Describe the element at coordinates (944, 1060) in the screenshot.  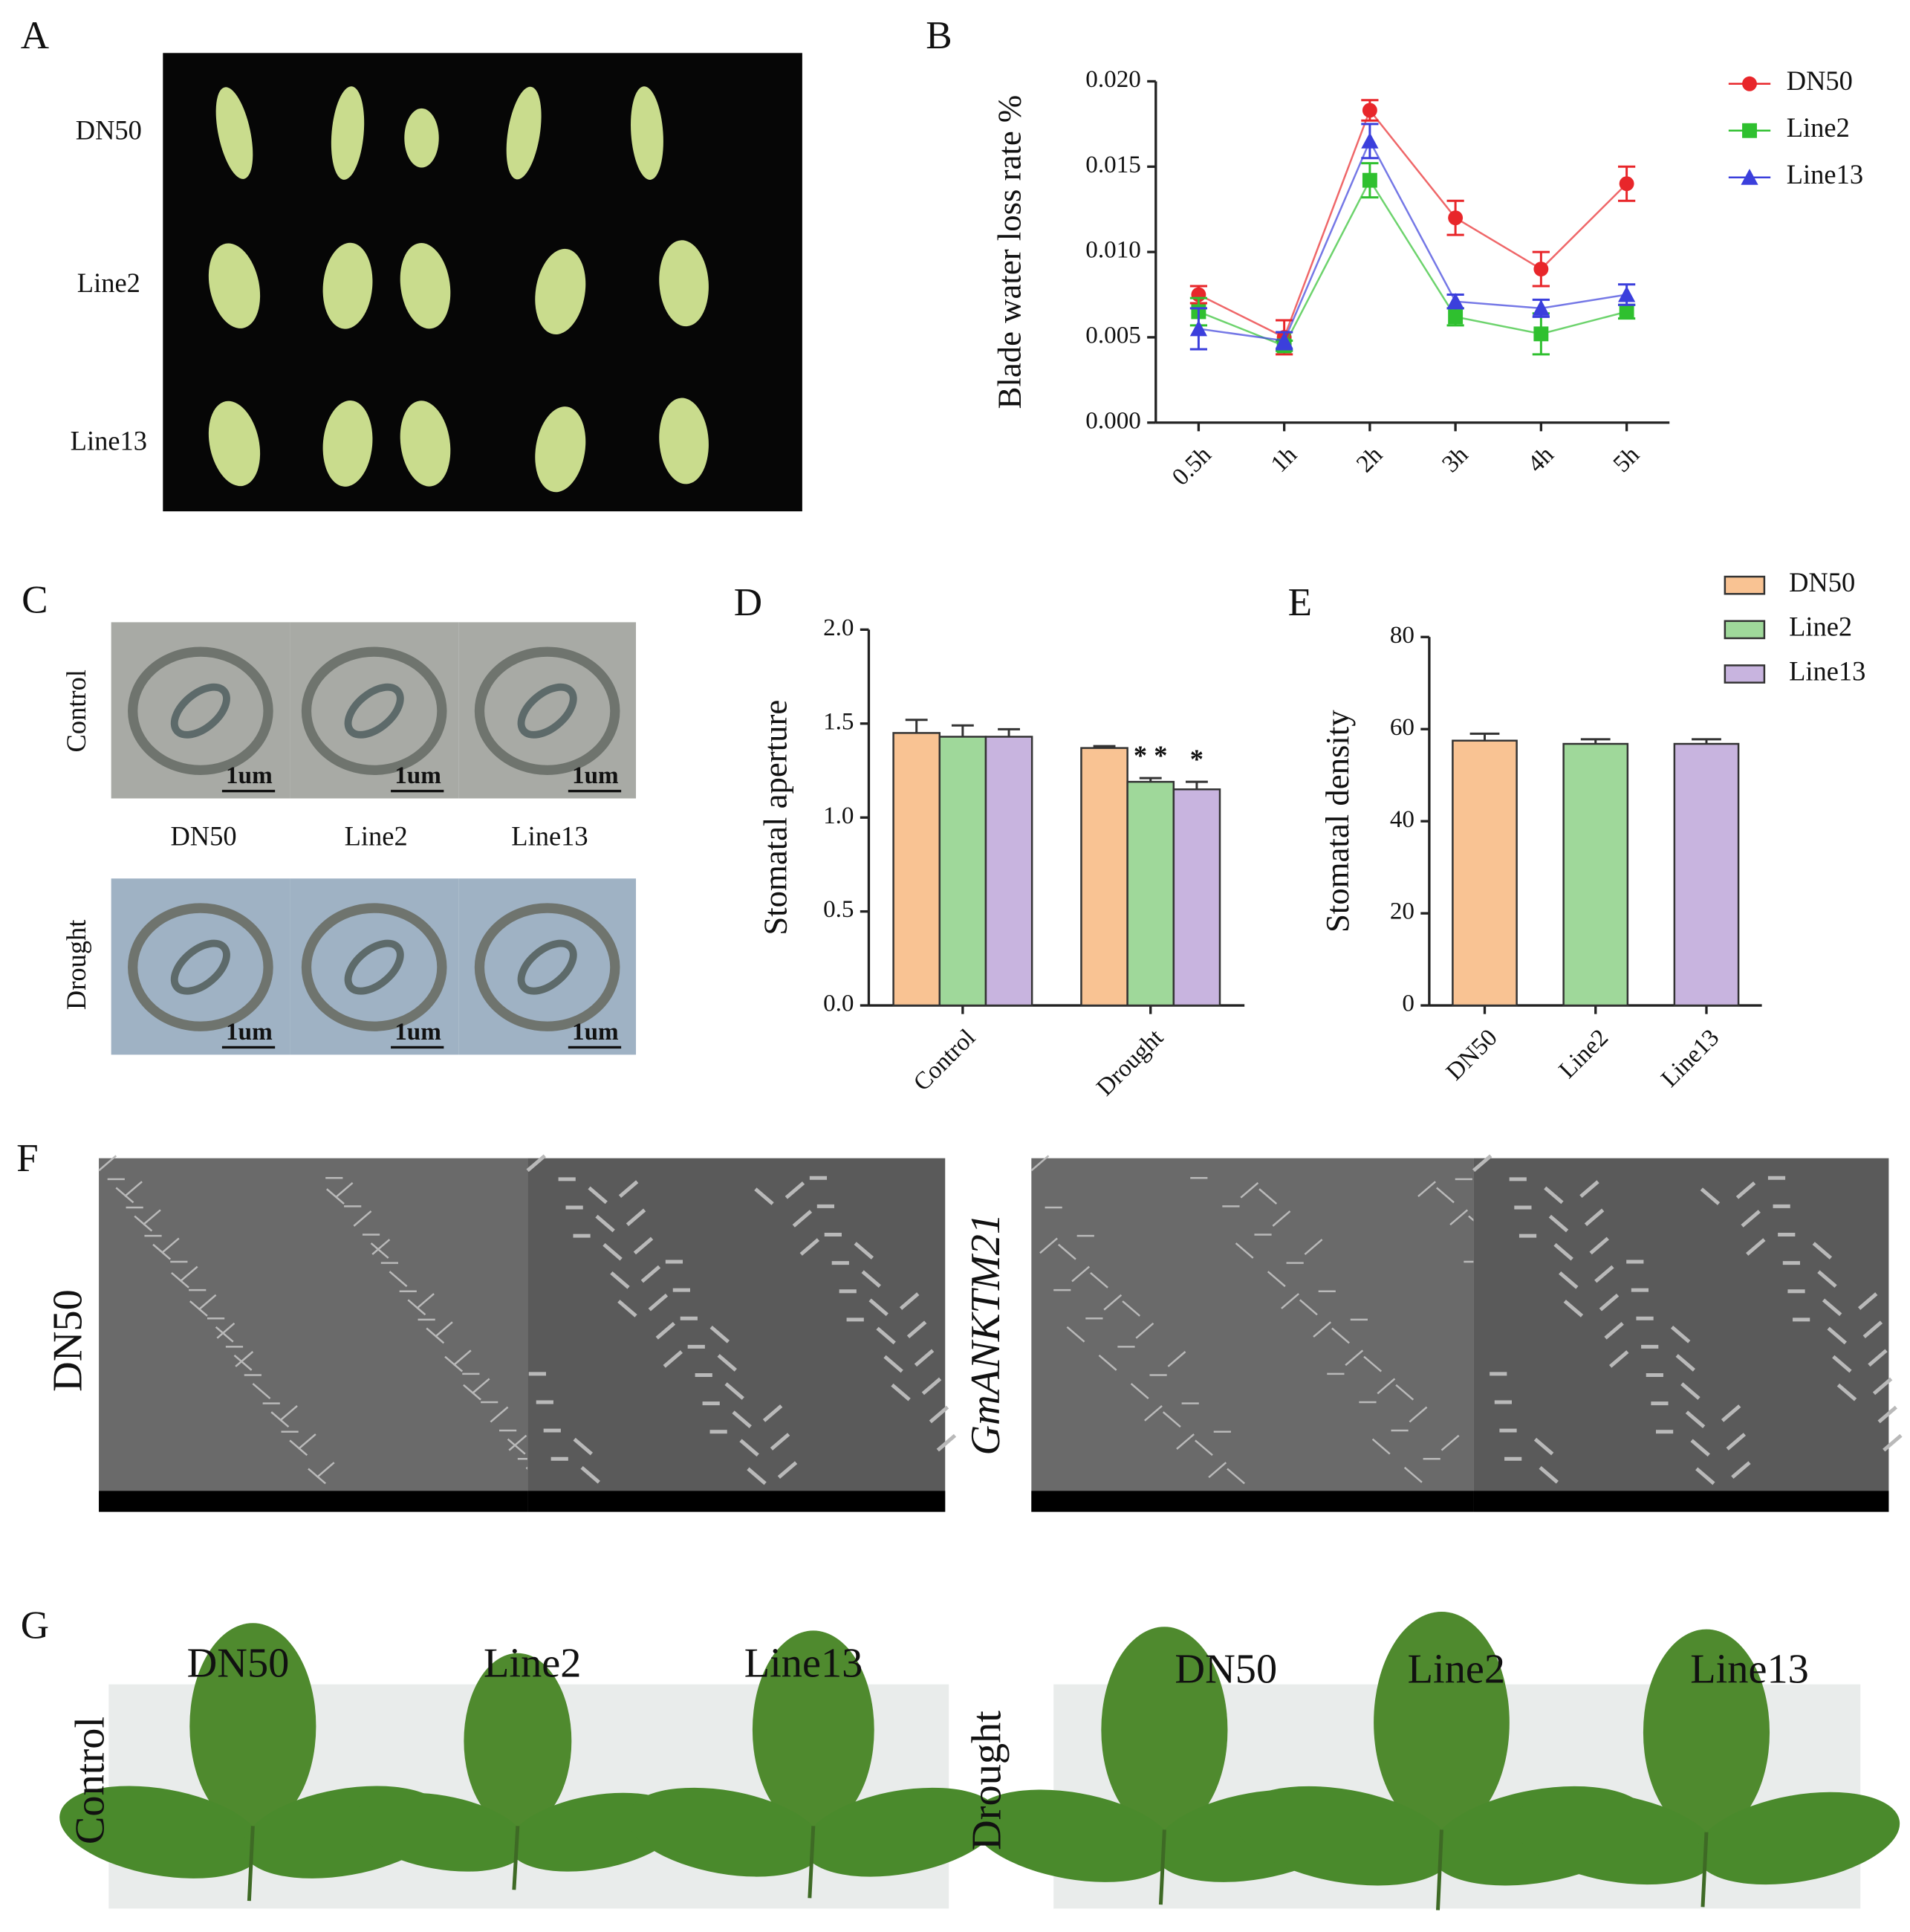
I see `x-tick-label: Control` at that location.